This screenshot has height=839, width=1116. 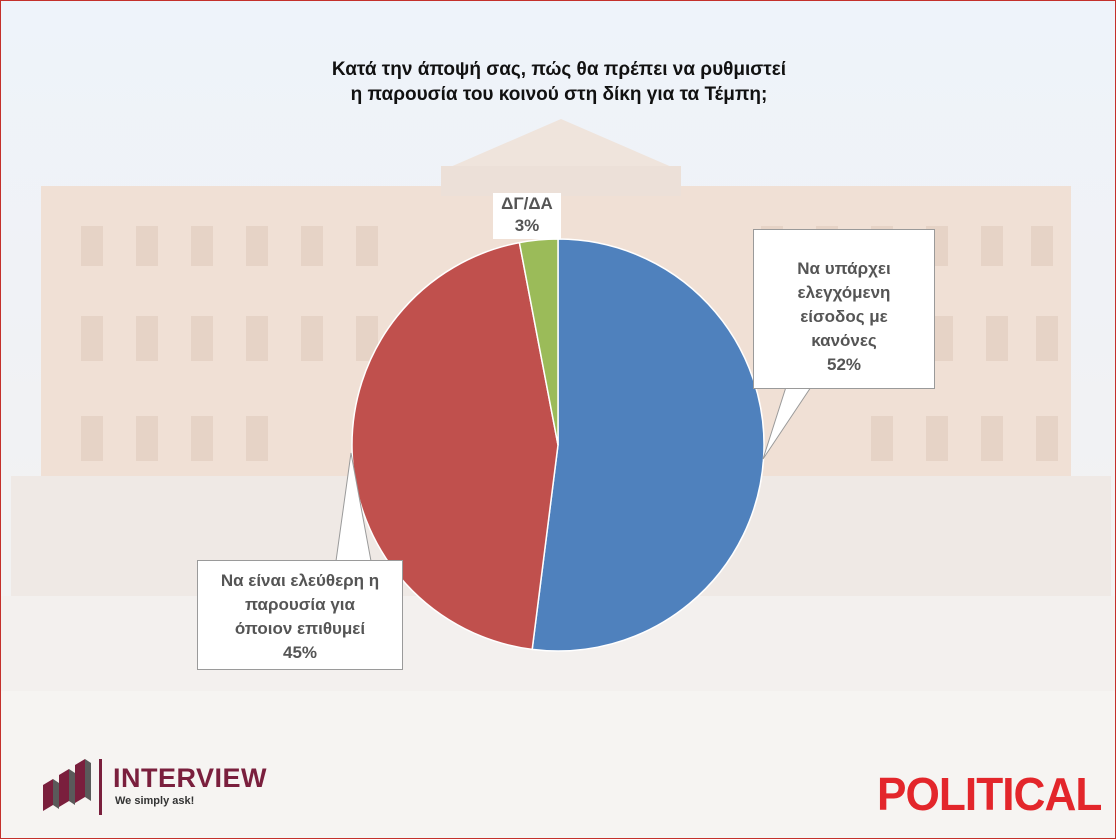 I want to click on pie-slice-dont-know, so click(x=538, y=342).